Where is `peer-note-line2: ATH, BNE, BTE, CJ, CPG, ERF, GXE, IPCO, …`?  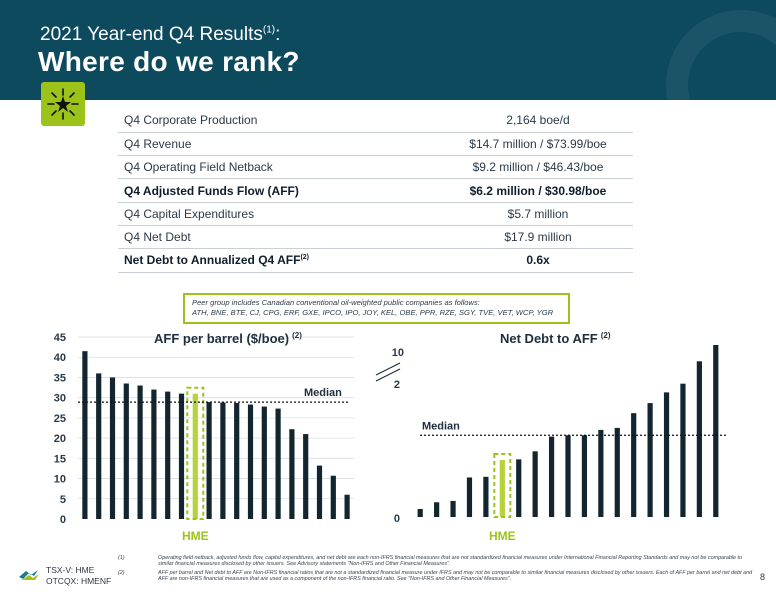 peer-note-line2: ATH, BNE, BTE, CJ, CPG, ERF, GXE, IPCO, … is located at coordinates (373, 312).